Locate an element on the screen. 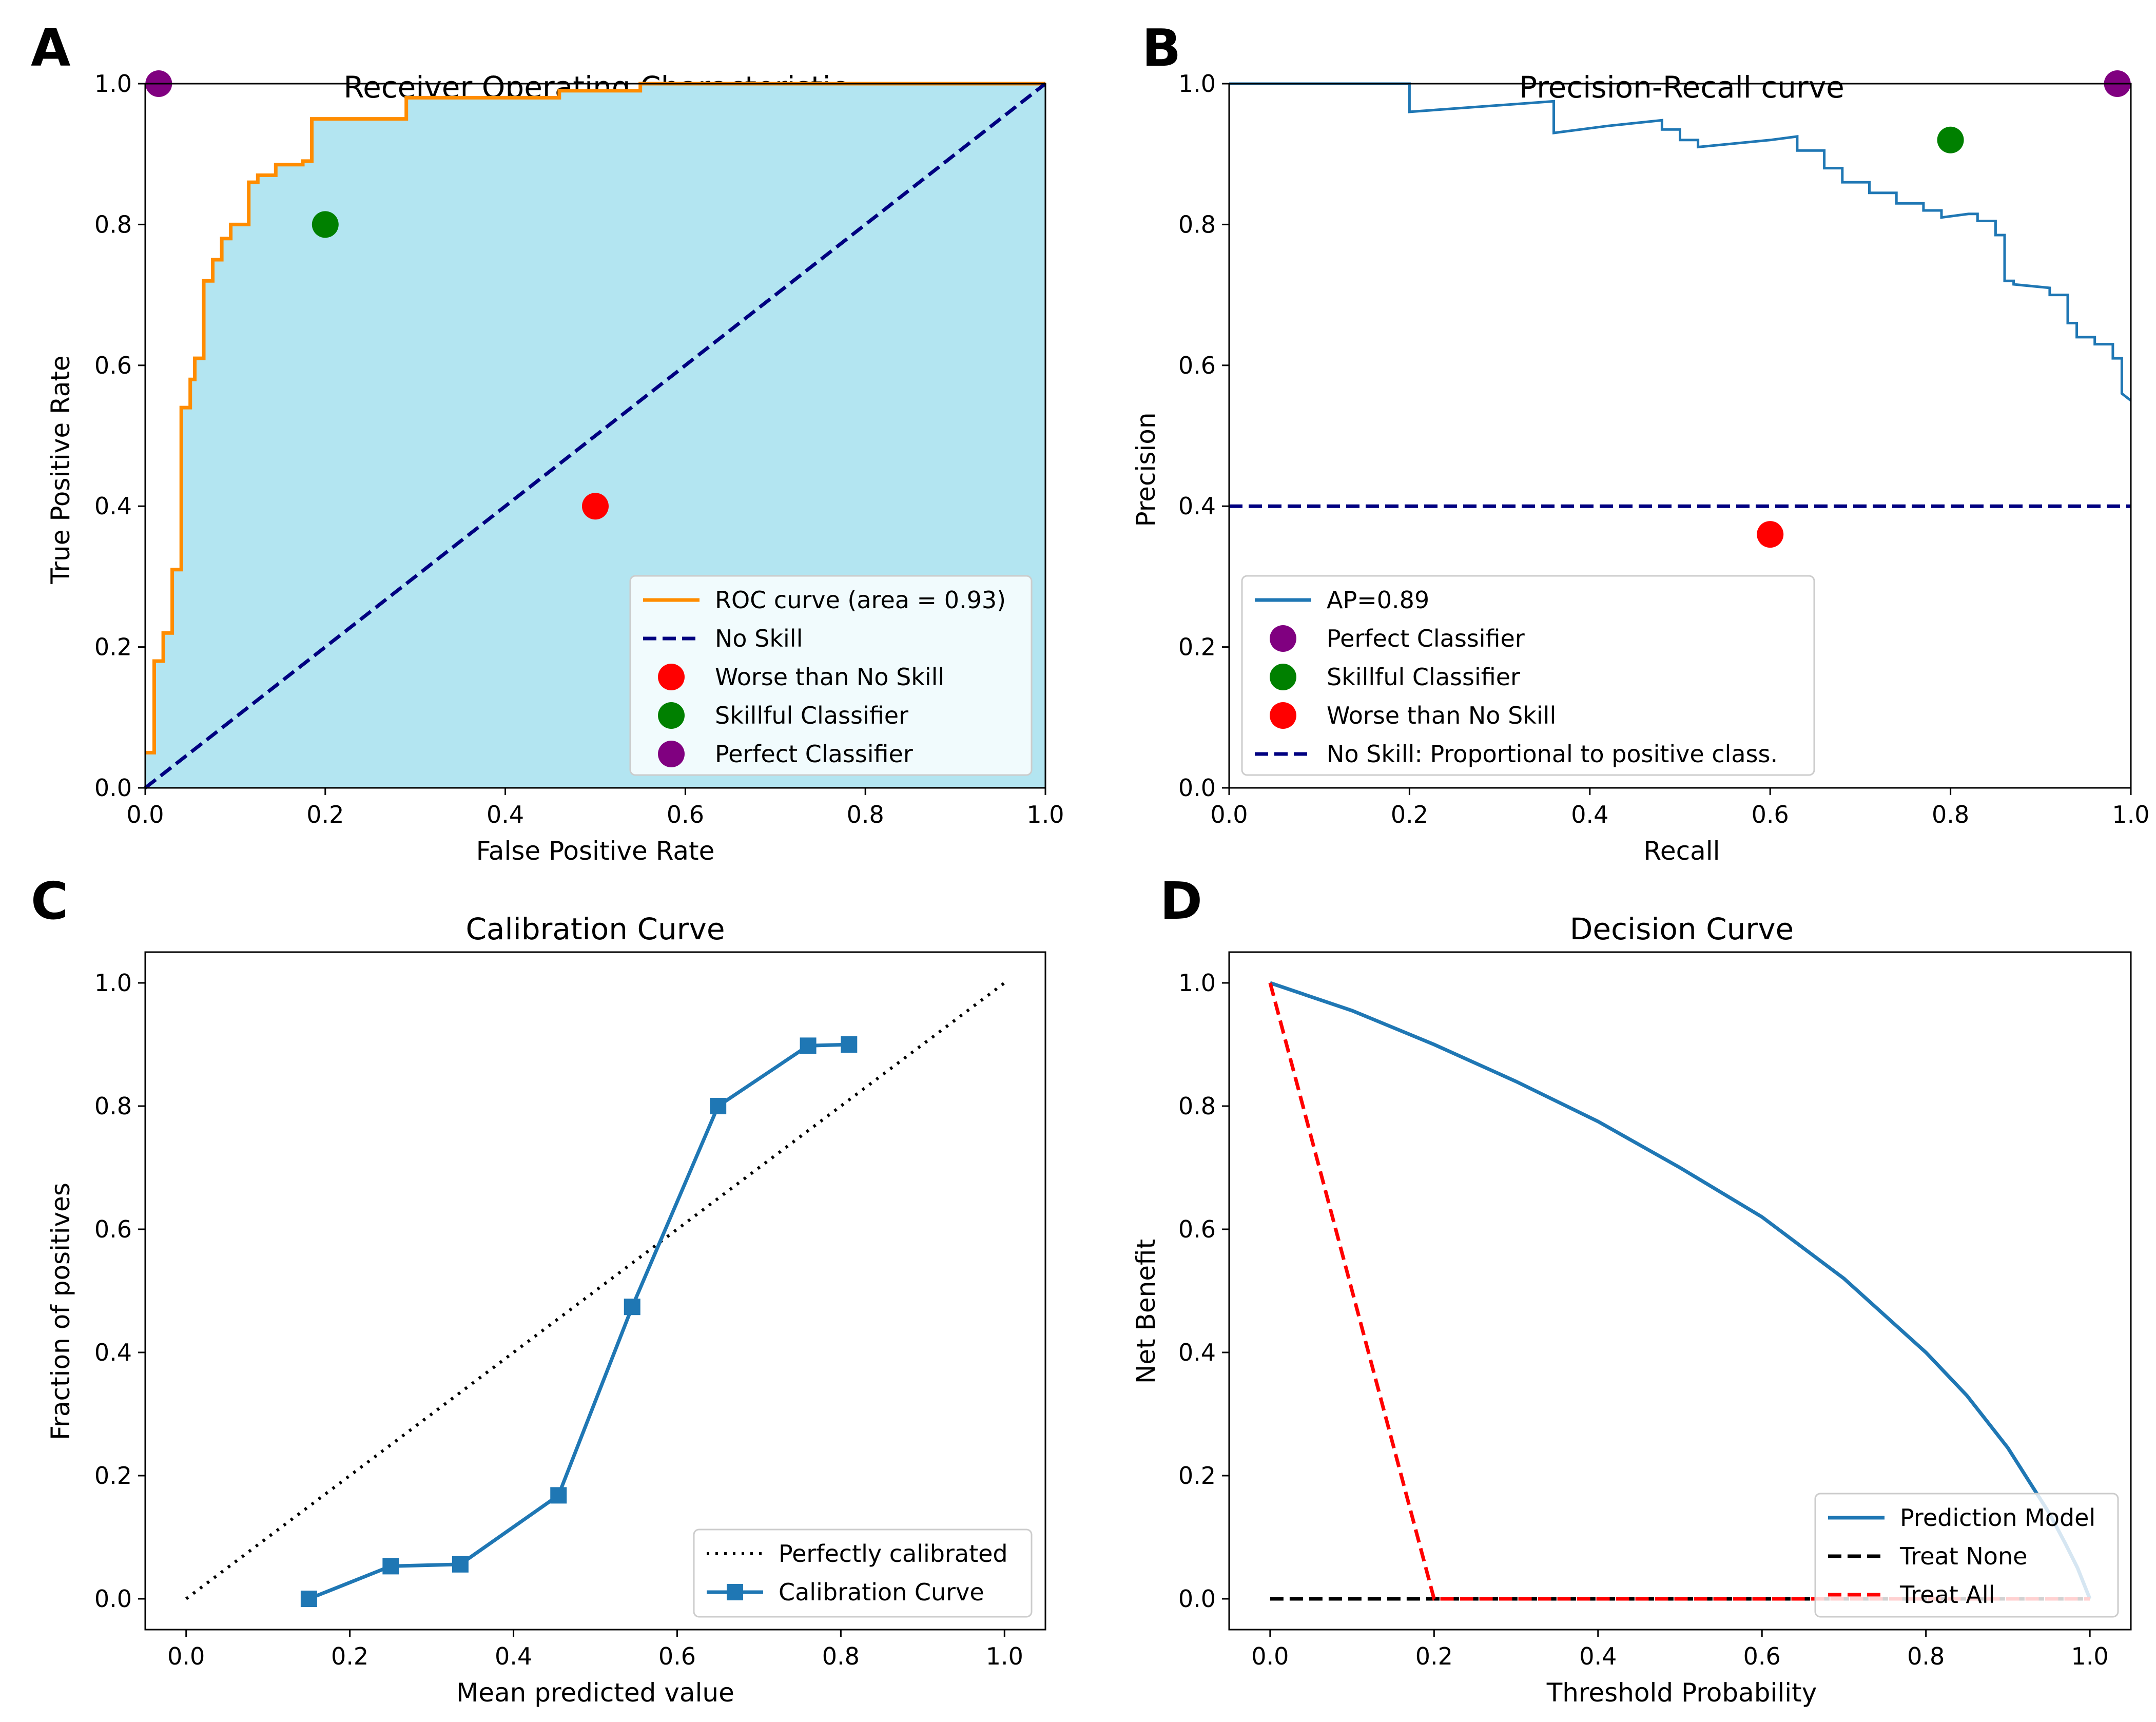 This screenshot has width=2156, height=1722. panel-d-ytick-label: 0.6 is located at coordinates (1197, 1229).